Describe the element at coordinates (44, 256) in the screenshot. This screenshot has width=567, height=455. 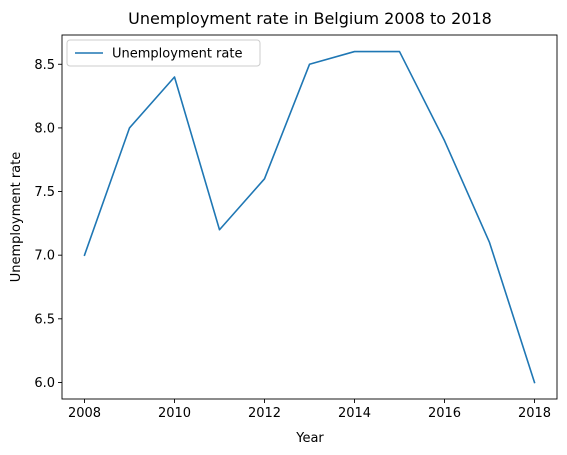
I see `y-tick-label: 7.0` at that location.